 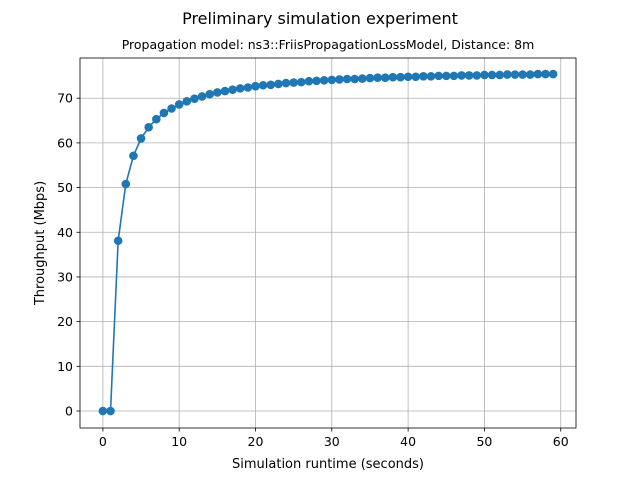 I want to click on y-tick-label: 20, so click(x=65, y=321).